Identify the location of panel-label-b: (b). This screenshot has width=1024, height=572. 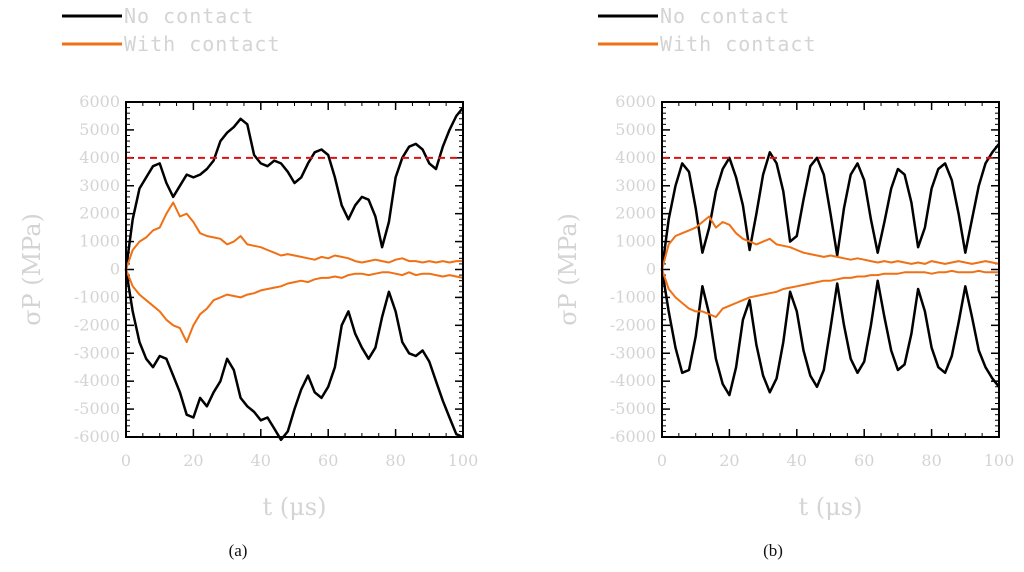
(773, 550).